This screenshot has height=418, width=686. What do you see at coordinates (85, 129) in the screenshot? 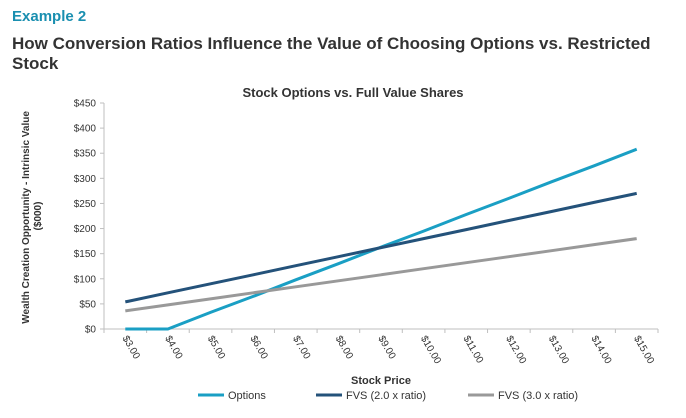
I see `y-tick-label: $400` at bounding box center [85, 129].